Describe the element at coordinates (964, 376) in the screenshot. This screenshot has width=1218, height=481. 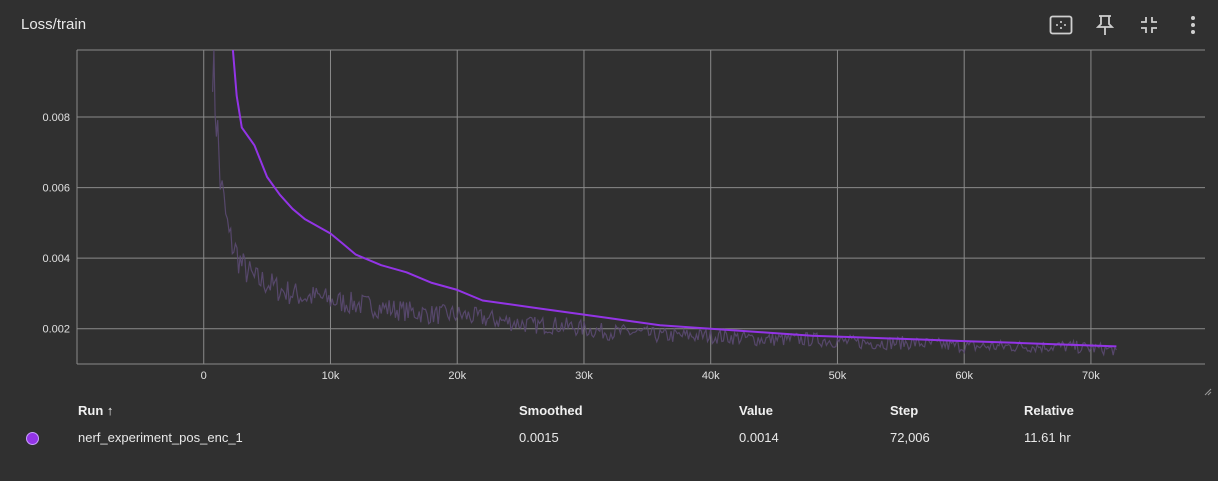
I see `x-tick-label: 60k` at that location.